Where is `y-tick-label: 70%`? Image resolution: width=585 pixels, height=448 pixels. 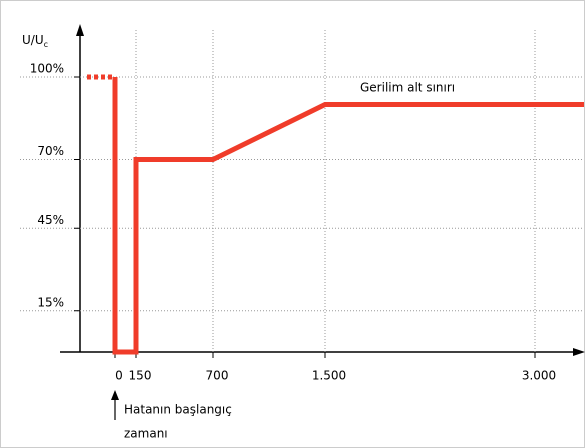 y-tick-label: 70% is located at coordinates (50, 151).